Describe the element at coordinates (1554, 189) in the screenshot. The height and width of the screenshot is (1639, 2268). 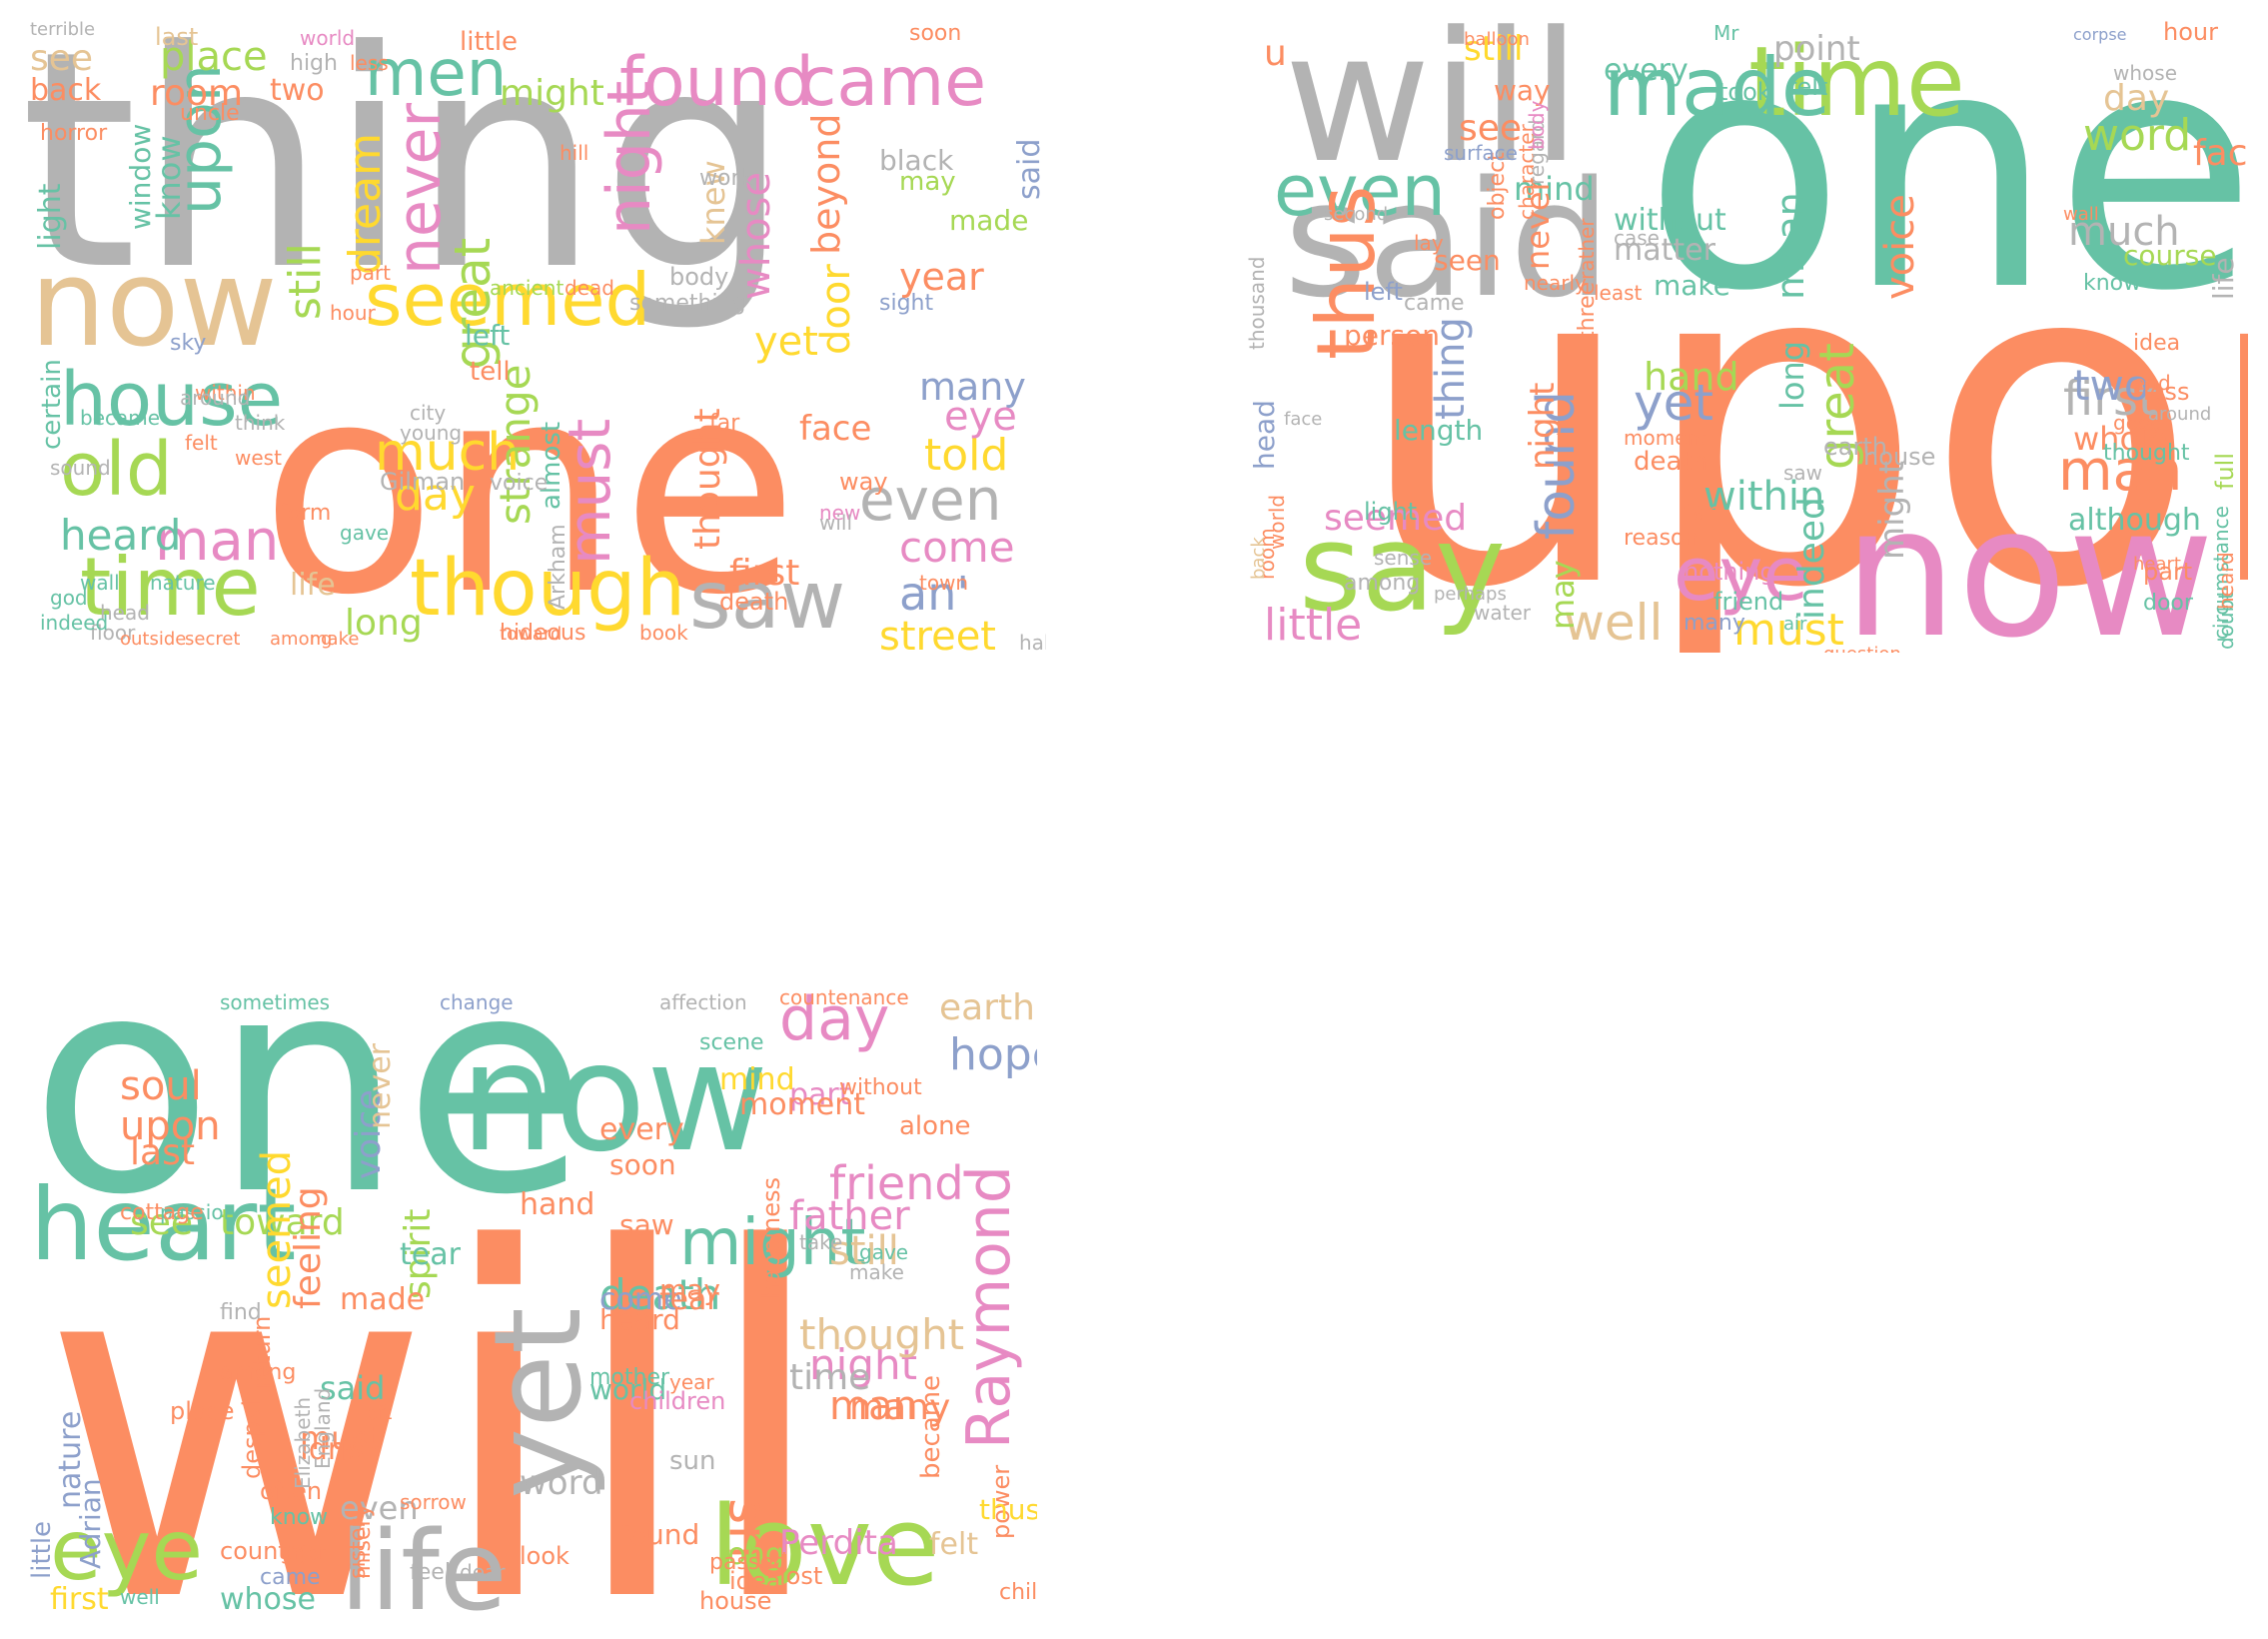
I see `word-mind: mind` at that location.